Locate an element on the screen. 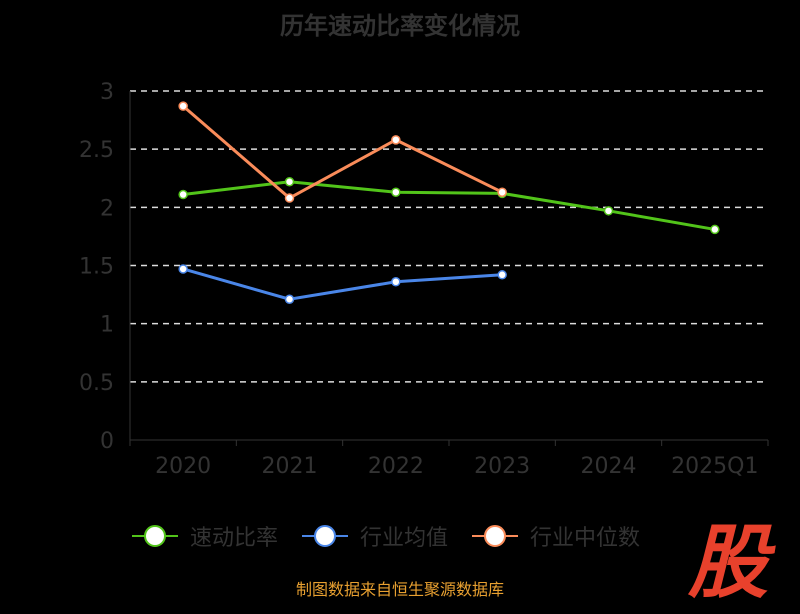 The image size is (800, 614). legend: 速动比率 行业均值 行业中位数 is located at coordinates (385, 536).